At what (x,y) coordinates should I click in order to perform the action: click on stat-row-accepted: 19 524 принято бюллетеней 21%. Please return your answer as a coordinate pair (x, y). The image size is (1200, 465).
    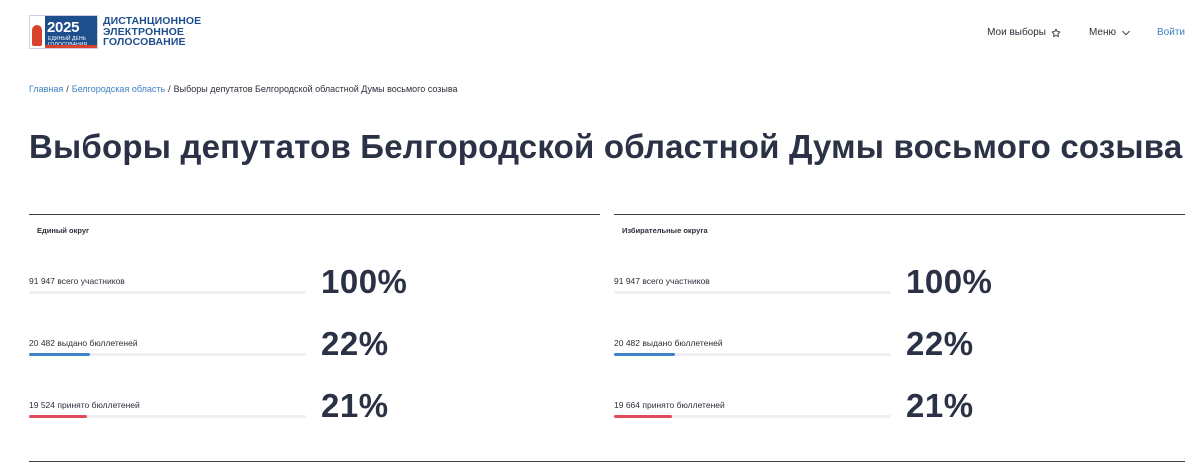
    Looking at the image, I should click on (314, 413).